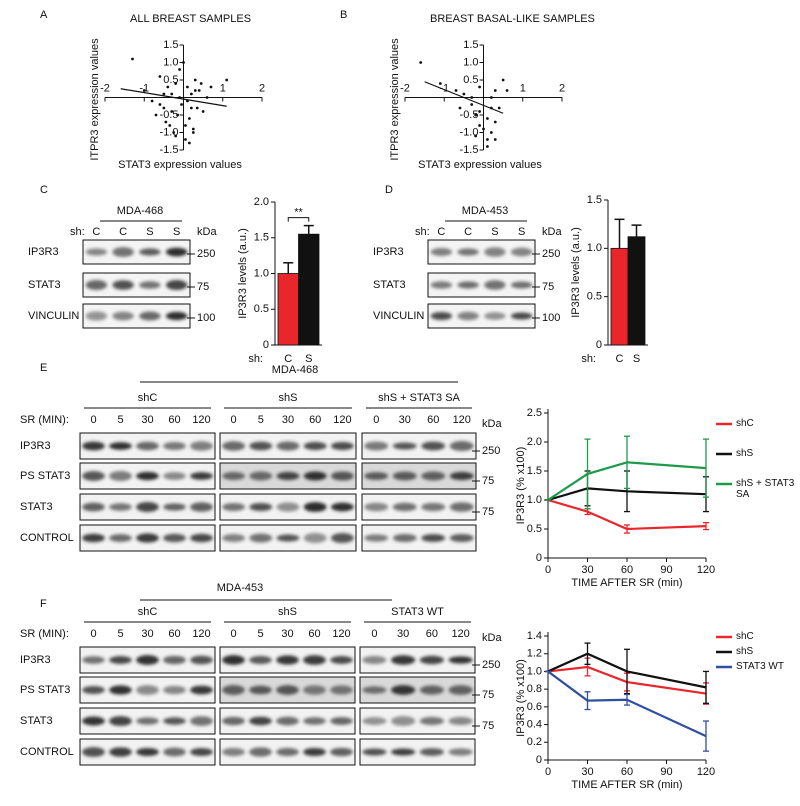 The height and width of the screenshot is (806, 800). Describe the element at coordinates (534, 689) in the screenshot. I see `y-tick-label: 0.8` at that location.